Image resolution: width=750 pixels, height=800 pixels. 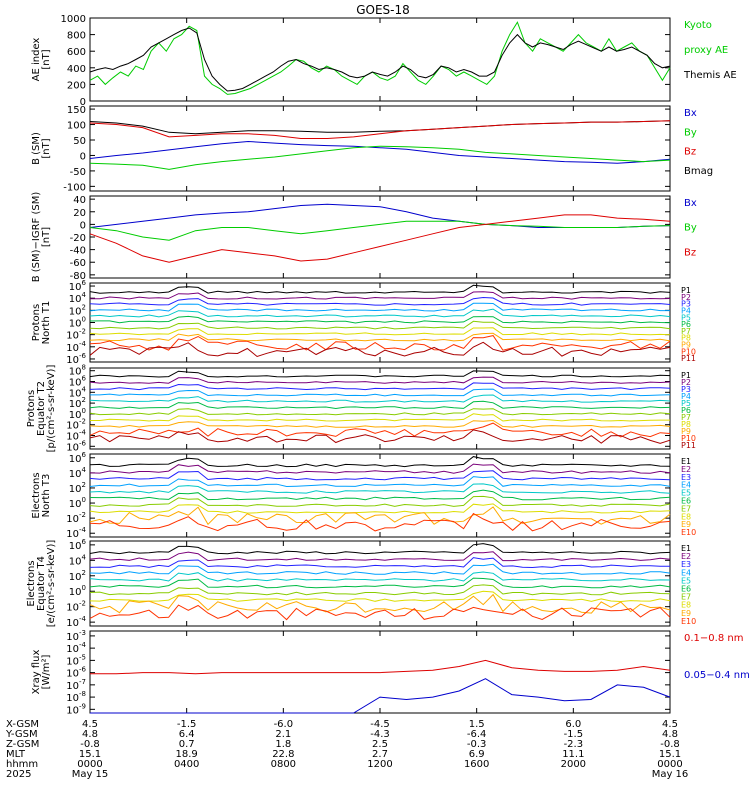 I want to click on y-axis-label: AE index, so click(x=36, y=60).